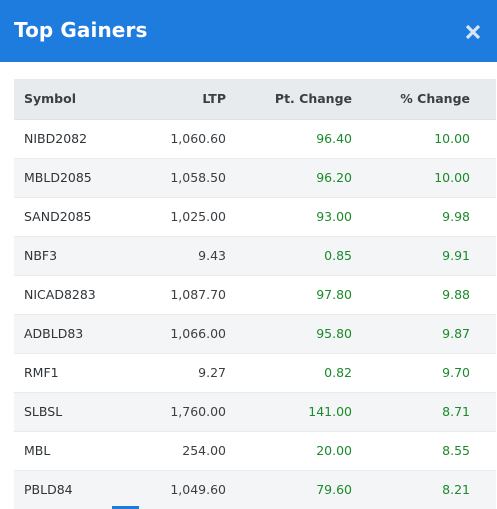 The image size is (497, 509). What do you see at coordinates (248, 31) in the screenshot?
I see `modal-header: Top Gainers` at bounding box center [248, 31].